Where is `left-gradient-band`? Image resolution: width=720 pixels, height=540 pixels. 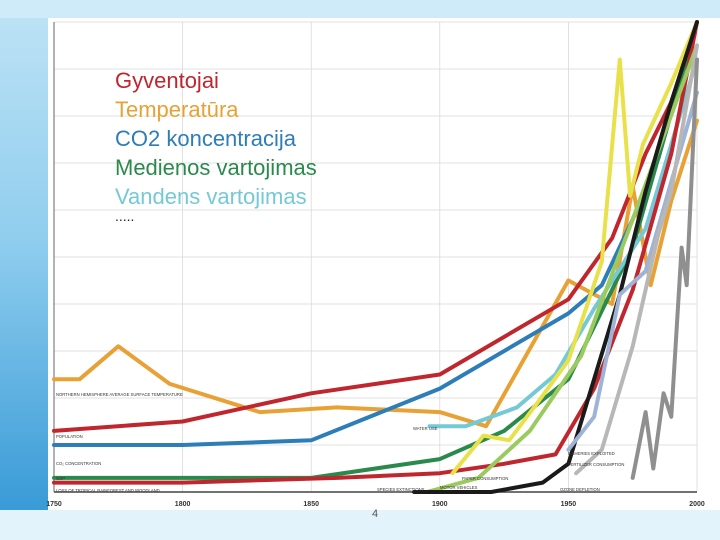
left-gradient-band is located at coordinates (24, 270).